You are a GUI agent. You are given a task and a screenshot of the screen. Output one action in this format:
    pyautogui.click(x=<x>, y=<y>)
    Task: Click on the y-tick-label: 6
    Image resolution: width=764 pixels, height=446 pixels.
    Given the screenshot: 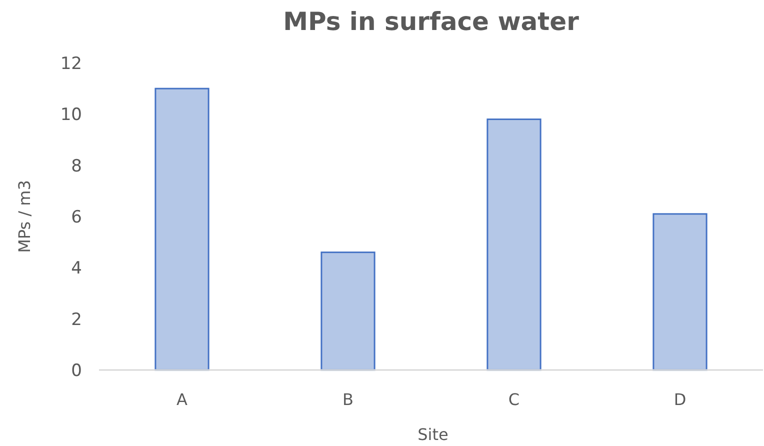 What is the action you would take?
    pyautogui.click(x=76, y=217)
    